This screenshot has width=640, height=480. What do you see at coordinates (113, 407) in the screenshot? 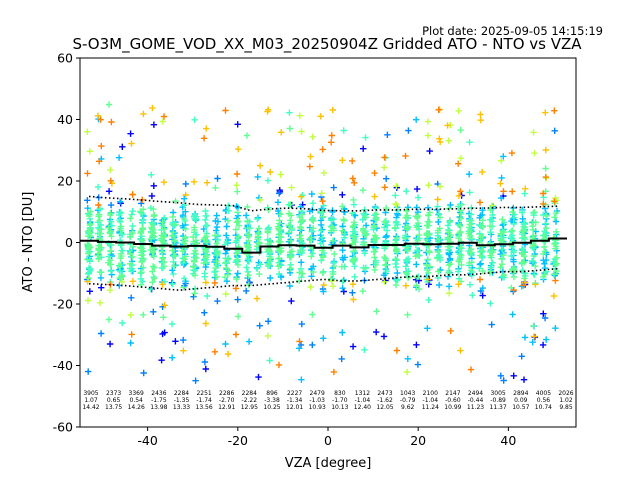
I see `stat-std: 13.75` at bounding box center [113, 407].